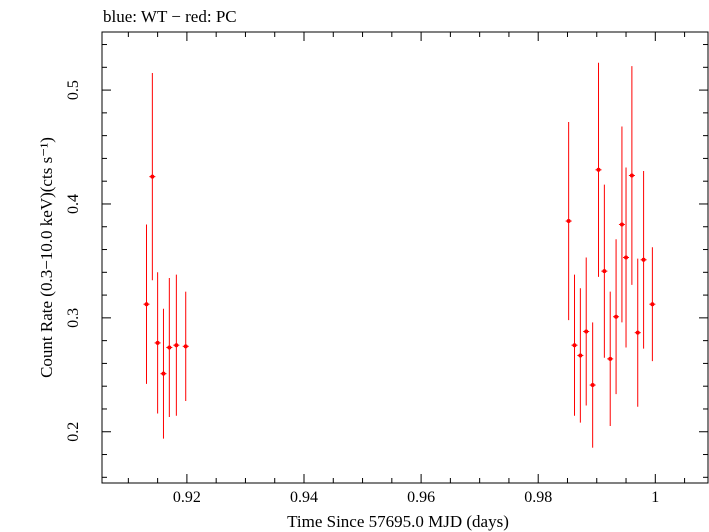 Image resolution: width=709 pixels, height=532 pixels. What do you see at coordinates (73, 204) in the screenshot?
I see `y-tick-label: 0.4` at bounding box center [73, 204].